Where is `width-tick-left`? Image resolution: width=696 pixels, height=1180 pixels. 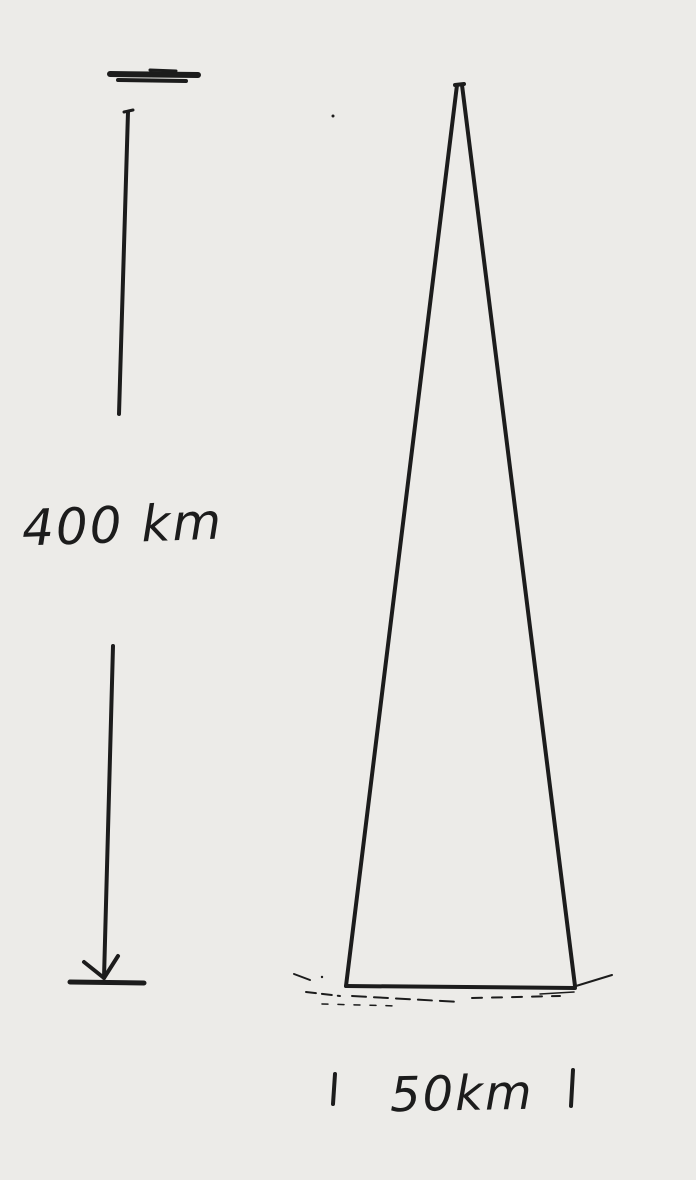 width-tick-left is located at coordinates (334, 1089).